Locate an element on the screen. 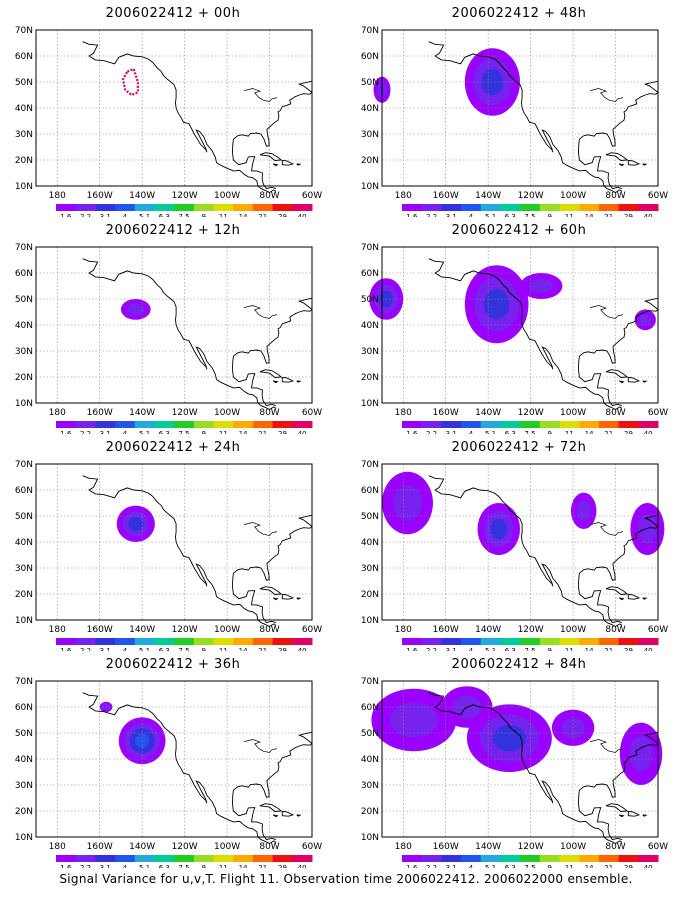  latitude-tick-label: 20N is located at coordinates (370, 378).